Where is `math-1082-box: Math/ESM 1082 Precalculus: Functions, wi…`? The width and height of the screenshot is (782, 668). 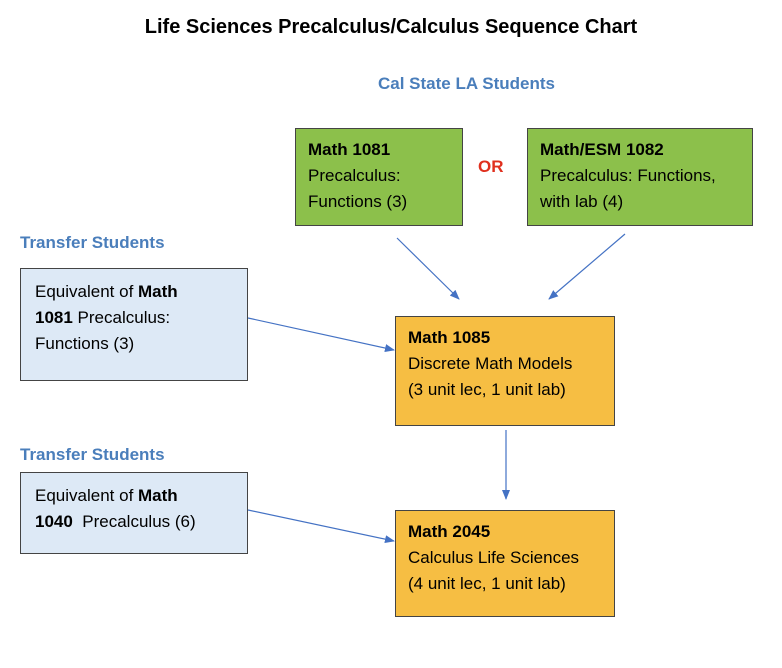 math-1082-box: Math/ESM 1082 Precalculus: Functions, wi… is located at coordinates (640, 177).